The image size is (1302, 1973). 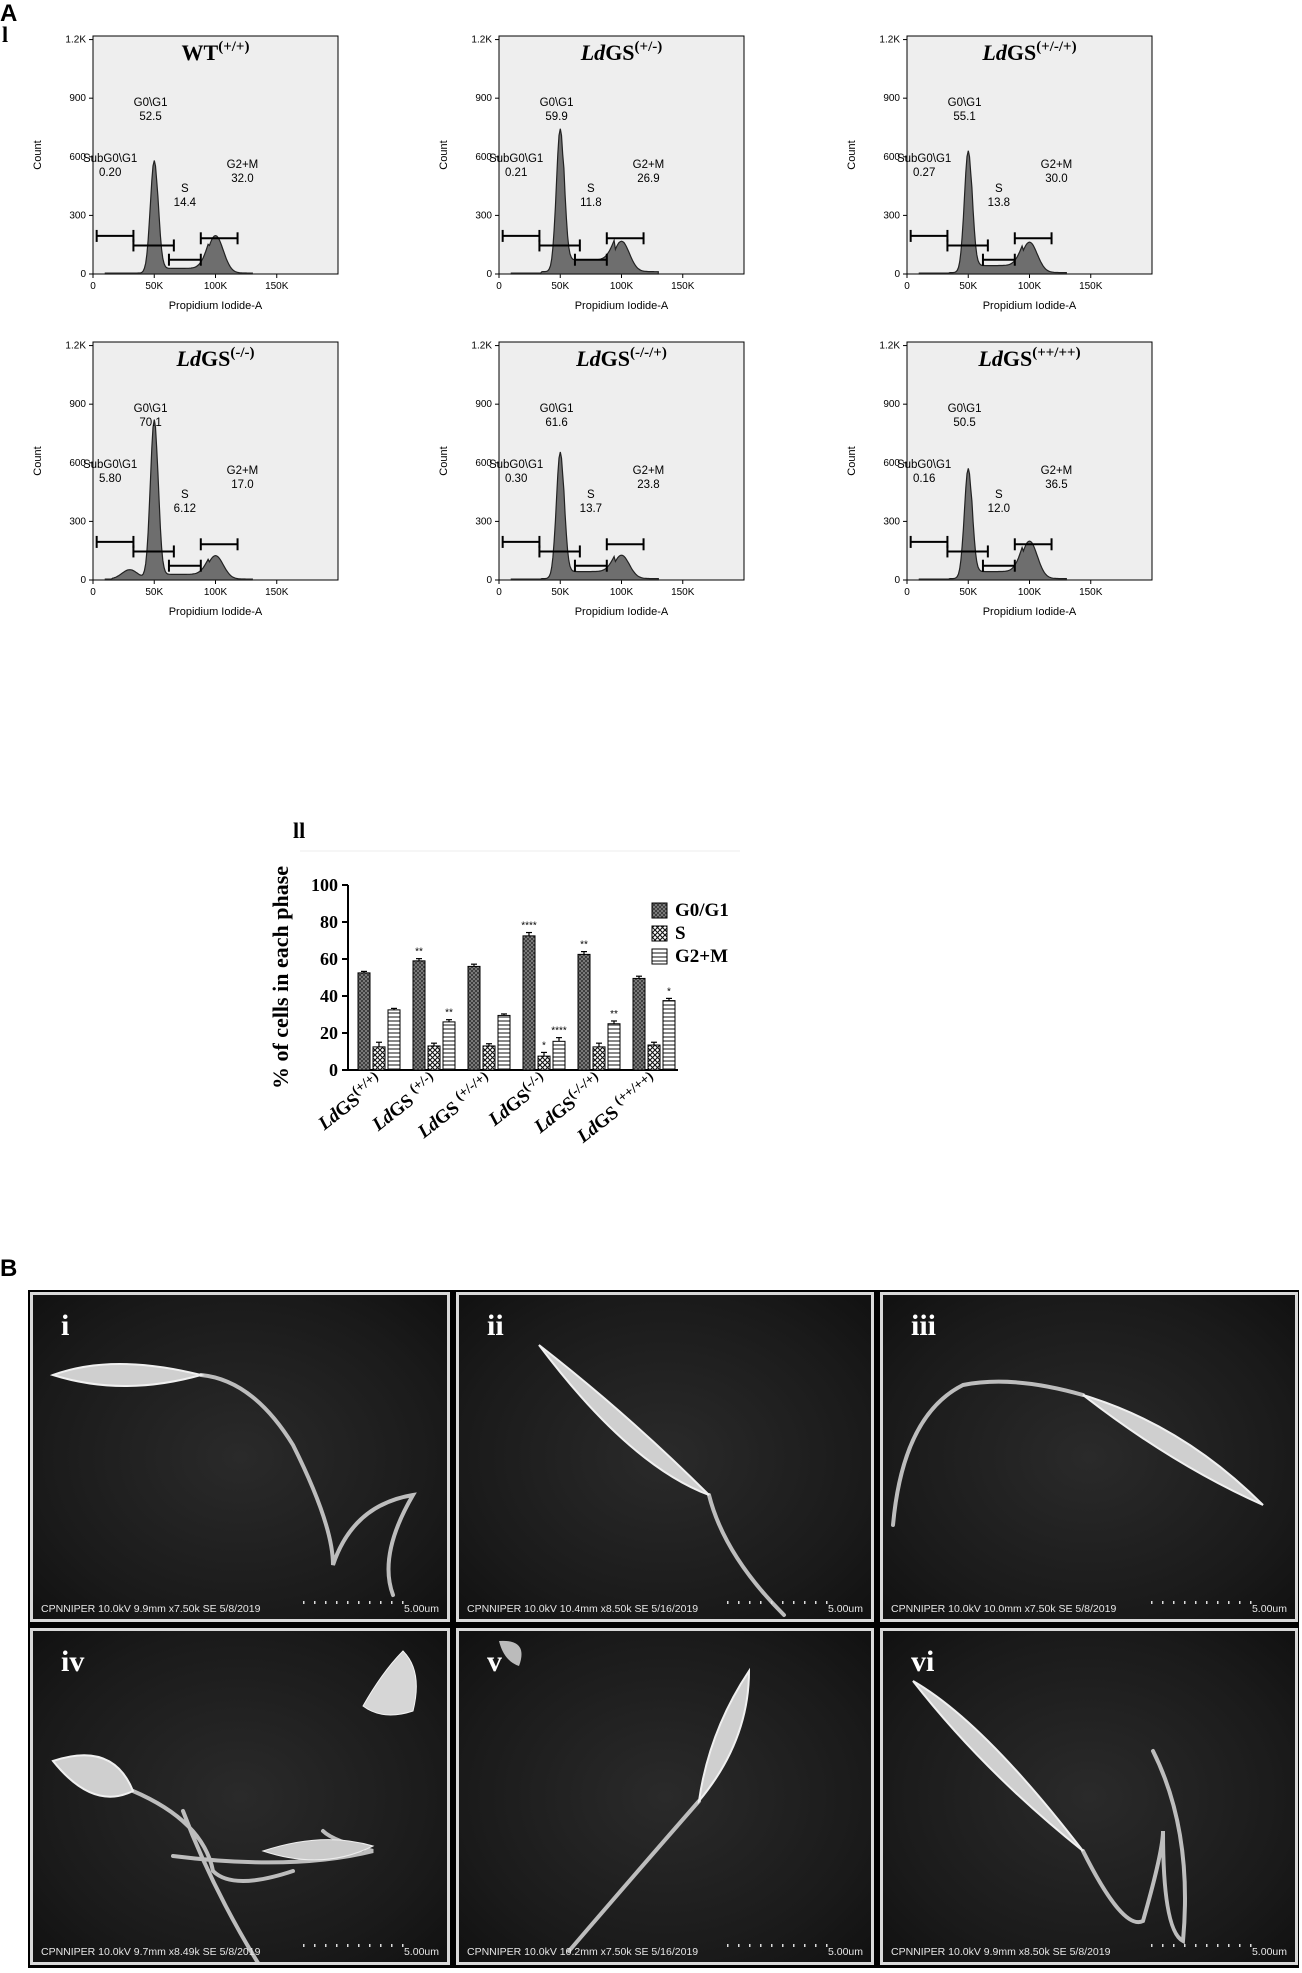 What do you see at coordinates (591, 509) in the screenshot?
I see `s-gate-value: 13.7` at bounding box center [591, 509].